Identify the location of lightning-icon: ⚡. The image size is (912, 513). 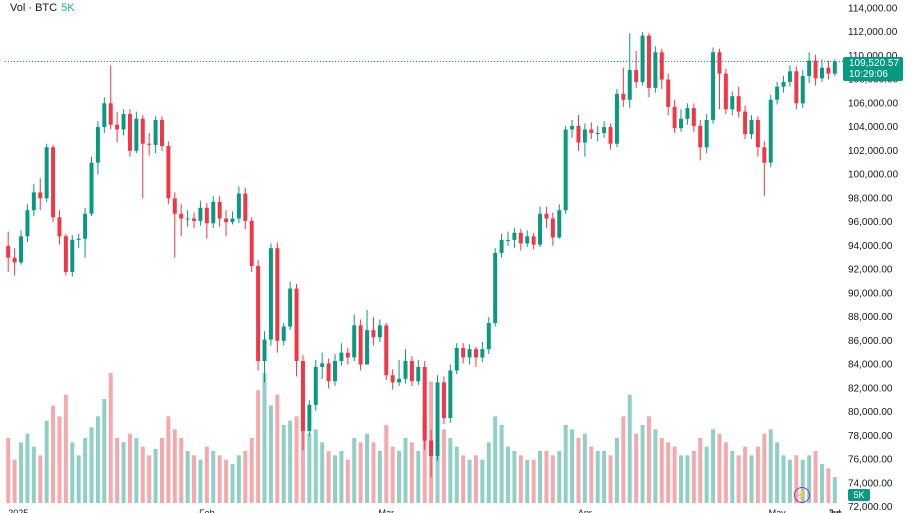
(802, 495).